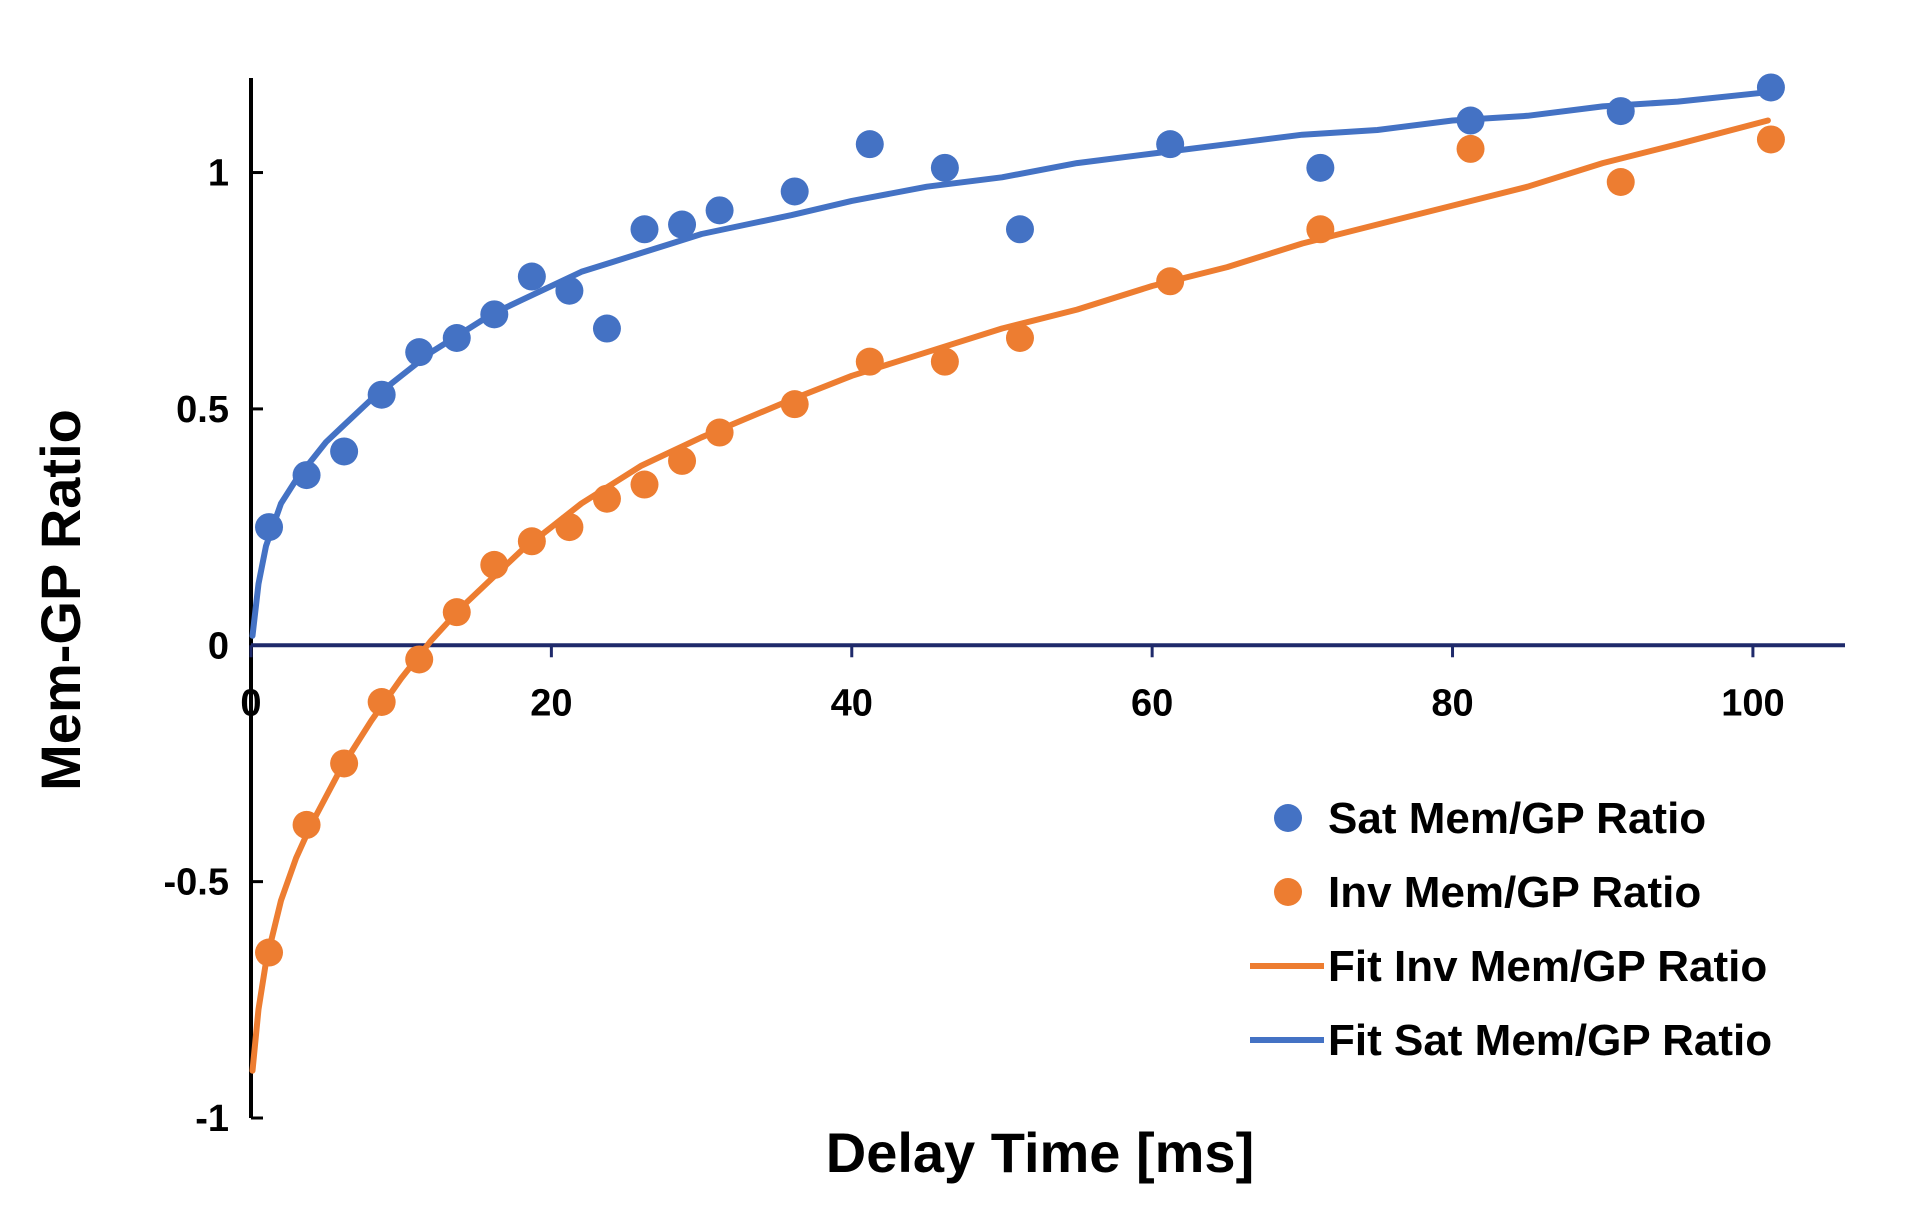 Image resolution: width=1927 pixels, height=1223 pixels. What do you see at coordinates (218, 646) in the screenshot?
I see `y-tick-label: 0` at bounding box center [218, 646].